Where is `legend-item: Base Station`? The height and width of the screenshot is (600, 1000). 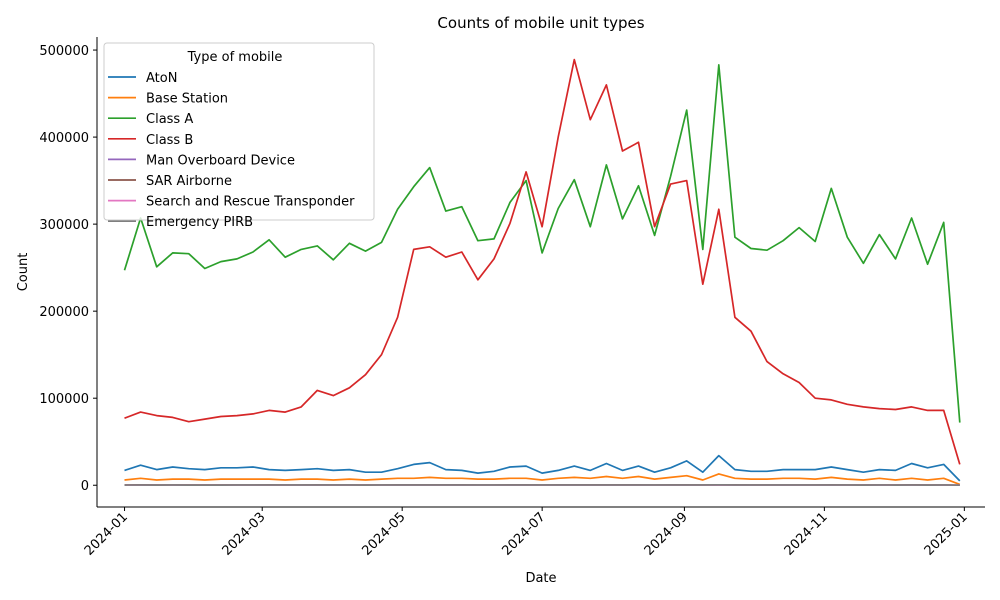
legend-item: Base Station is located at coordinates (168, 99).